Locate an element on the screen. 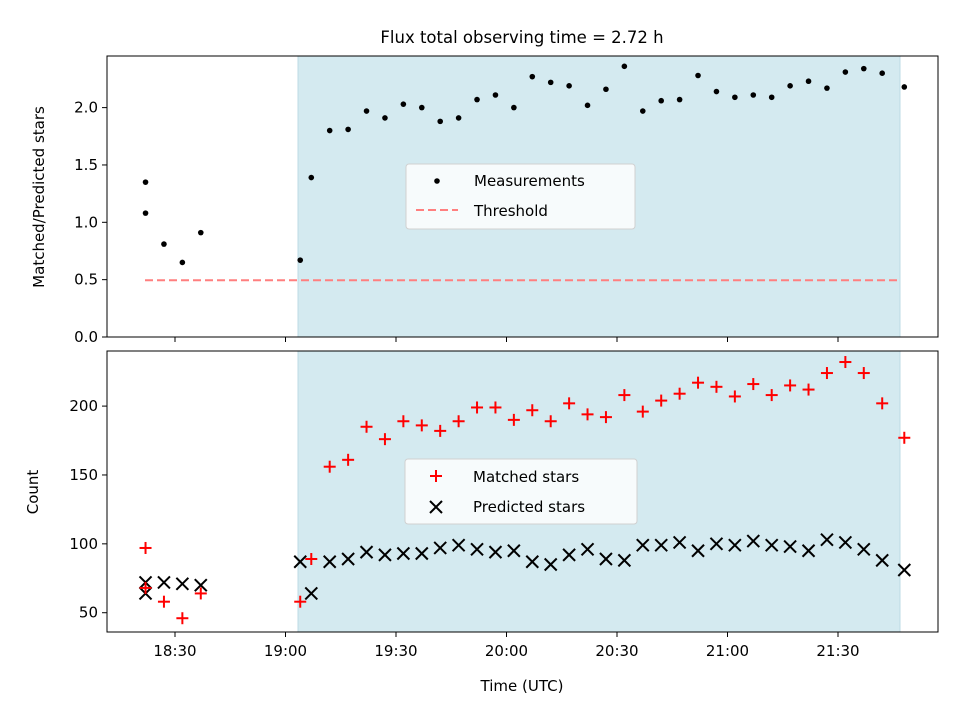 The height and width of the screenshot is (720, 960). bottom-legend-box is located at coordinates (521, 491).